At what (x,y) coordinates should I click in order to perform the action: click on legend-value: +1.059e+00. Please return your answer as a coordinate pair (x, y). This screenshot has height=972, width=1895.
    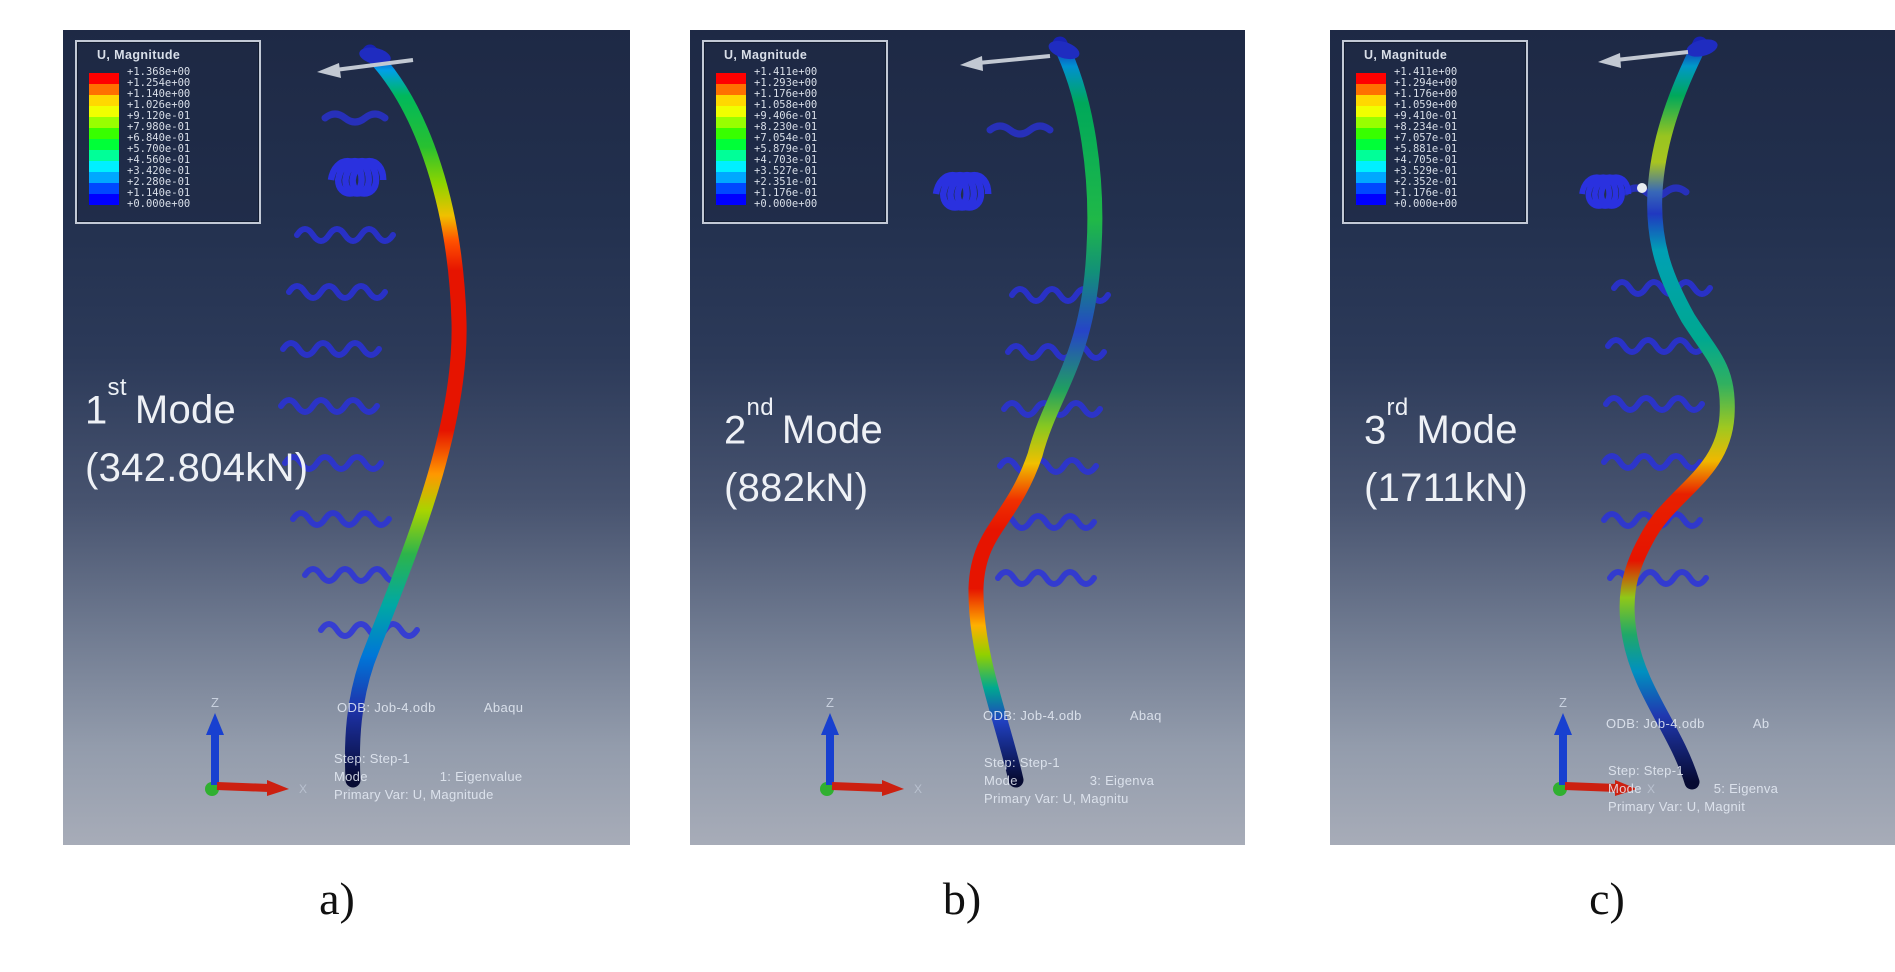
    Looking at the image, I should click on (1426, 105).